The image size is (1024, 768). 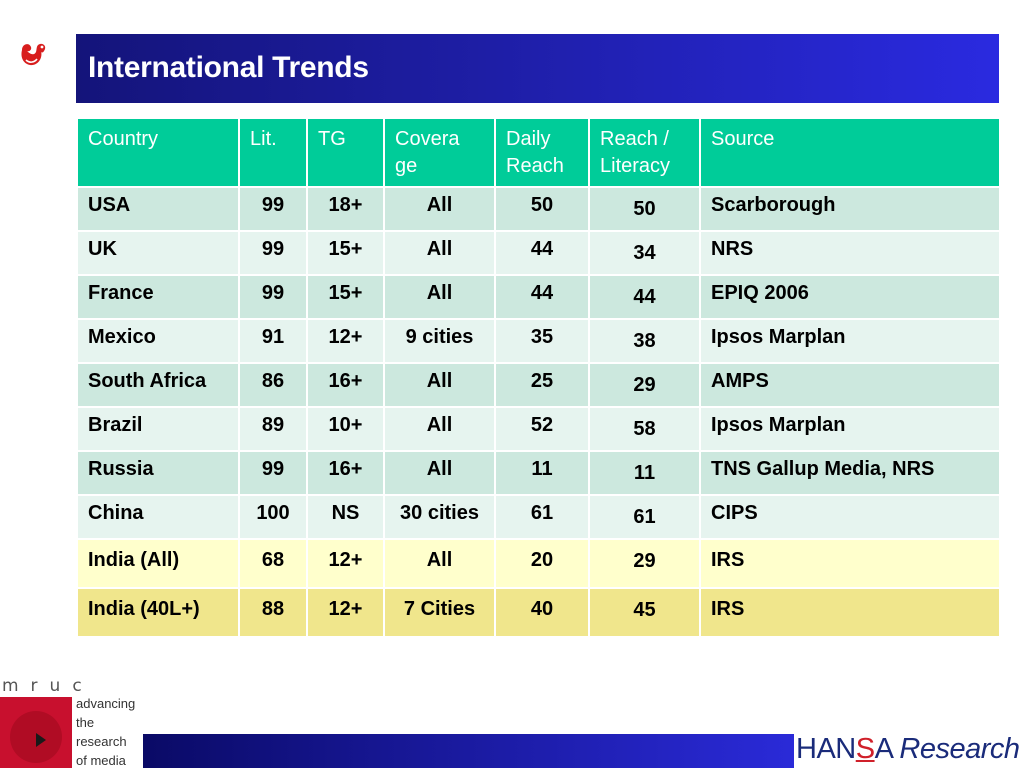 I want to click on cell-source: NRS, so click(x=850, y=253).